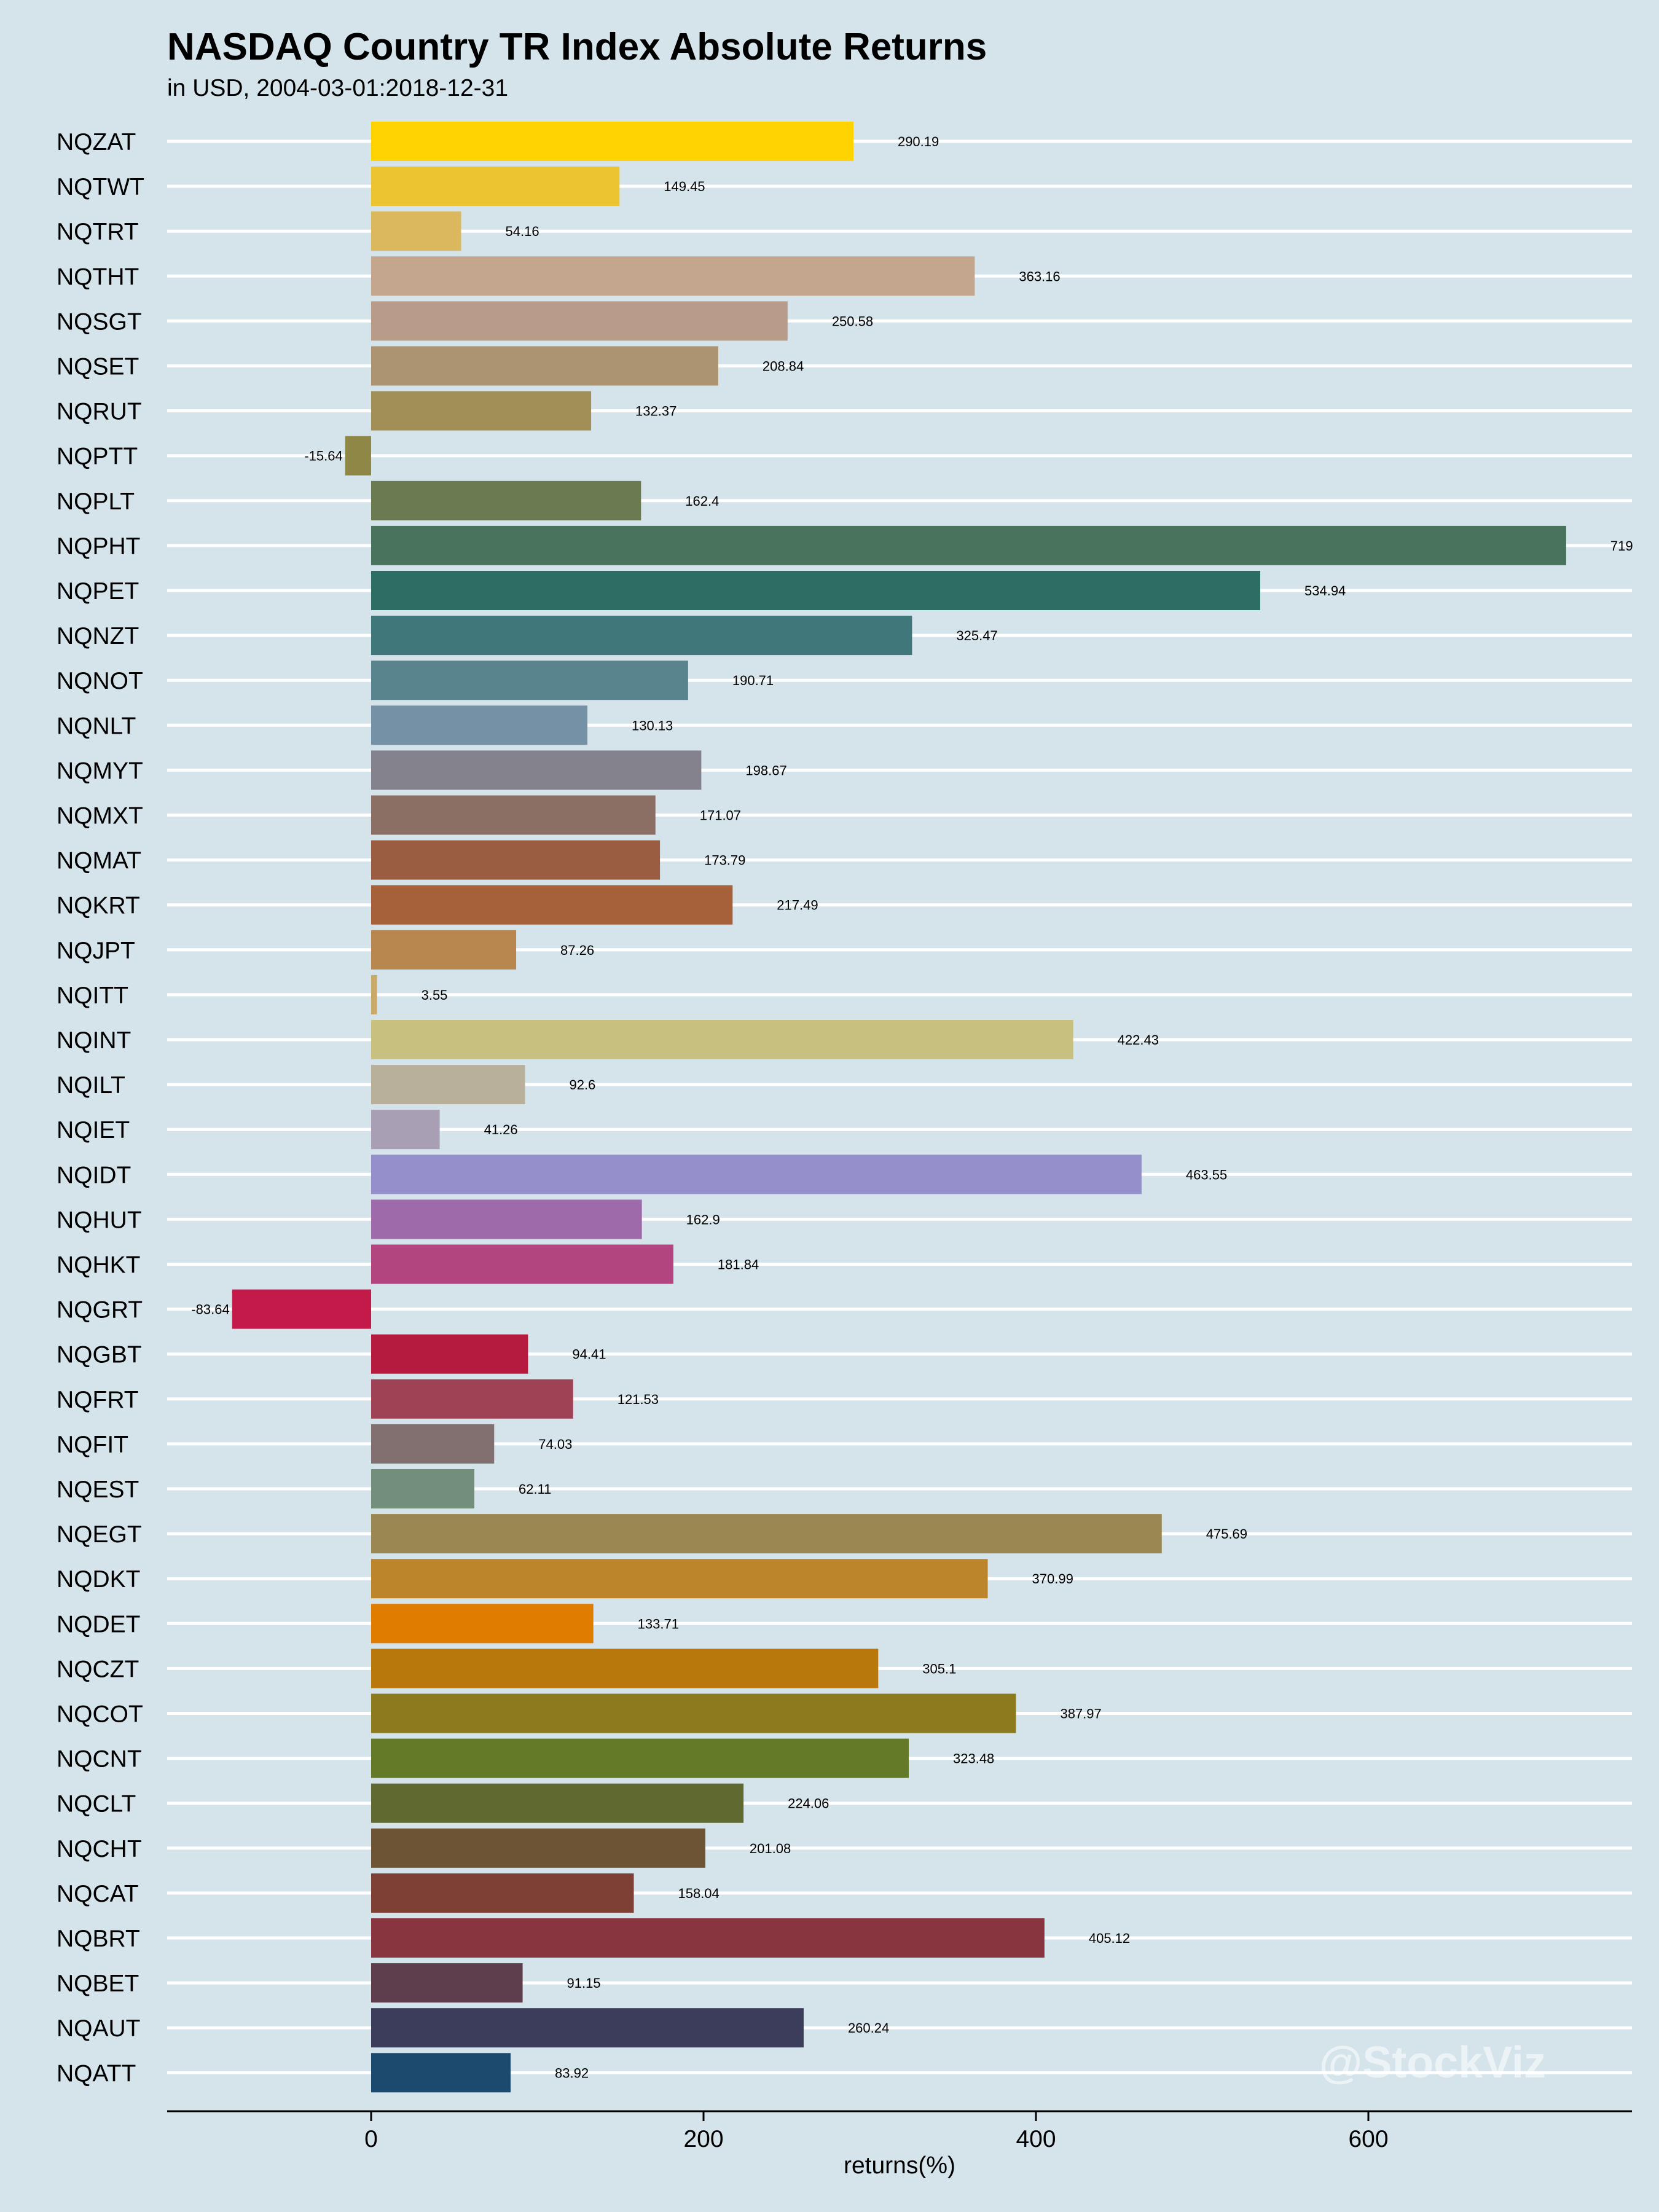 Image resolution: width=1659 pixels, height=2212 pixels. I want to click on category-label: NQTWT, so click(100, 187).